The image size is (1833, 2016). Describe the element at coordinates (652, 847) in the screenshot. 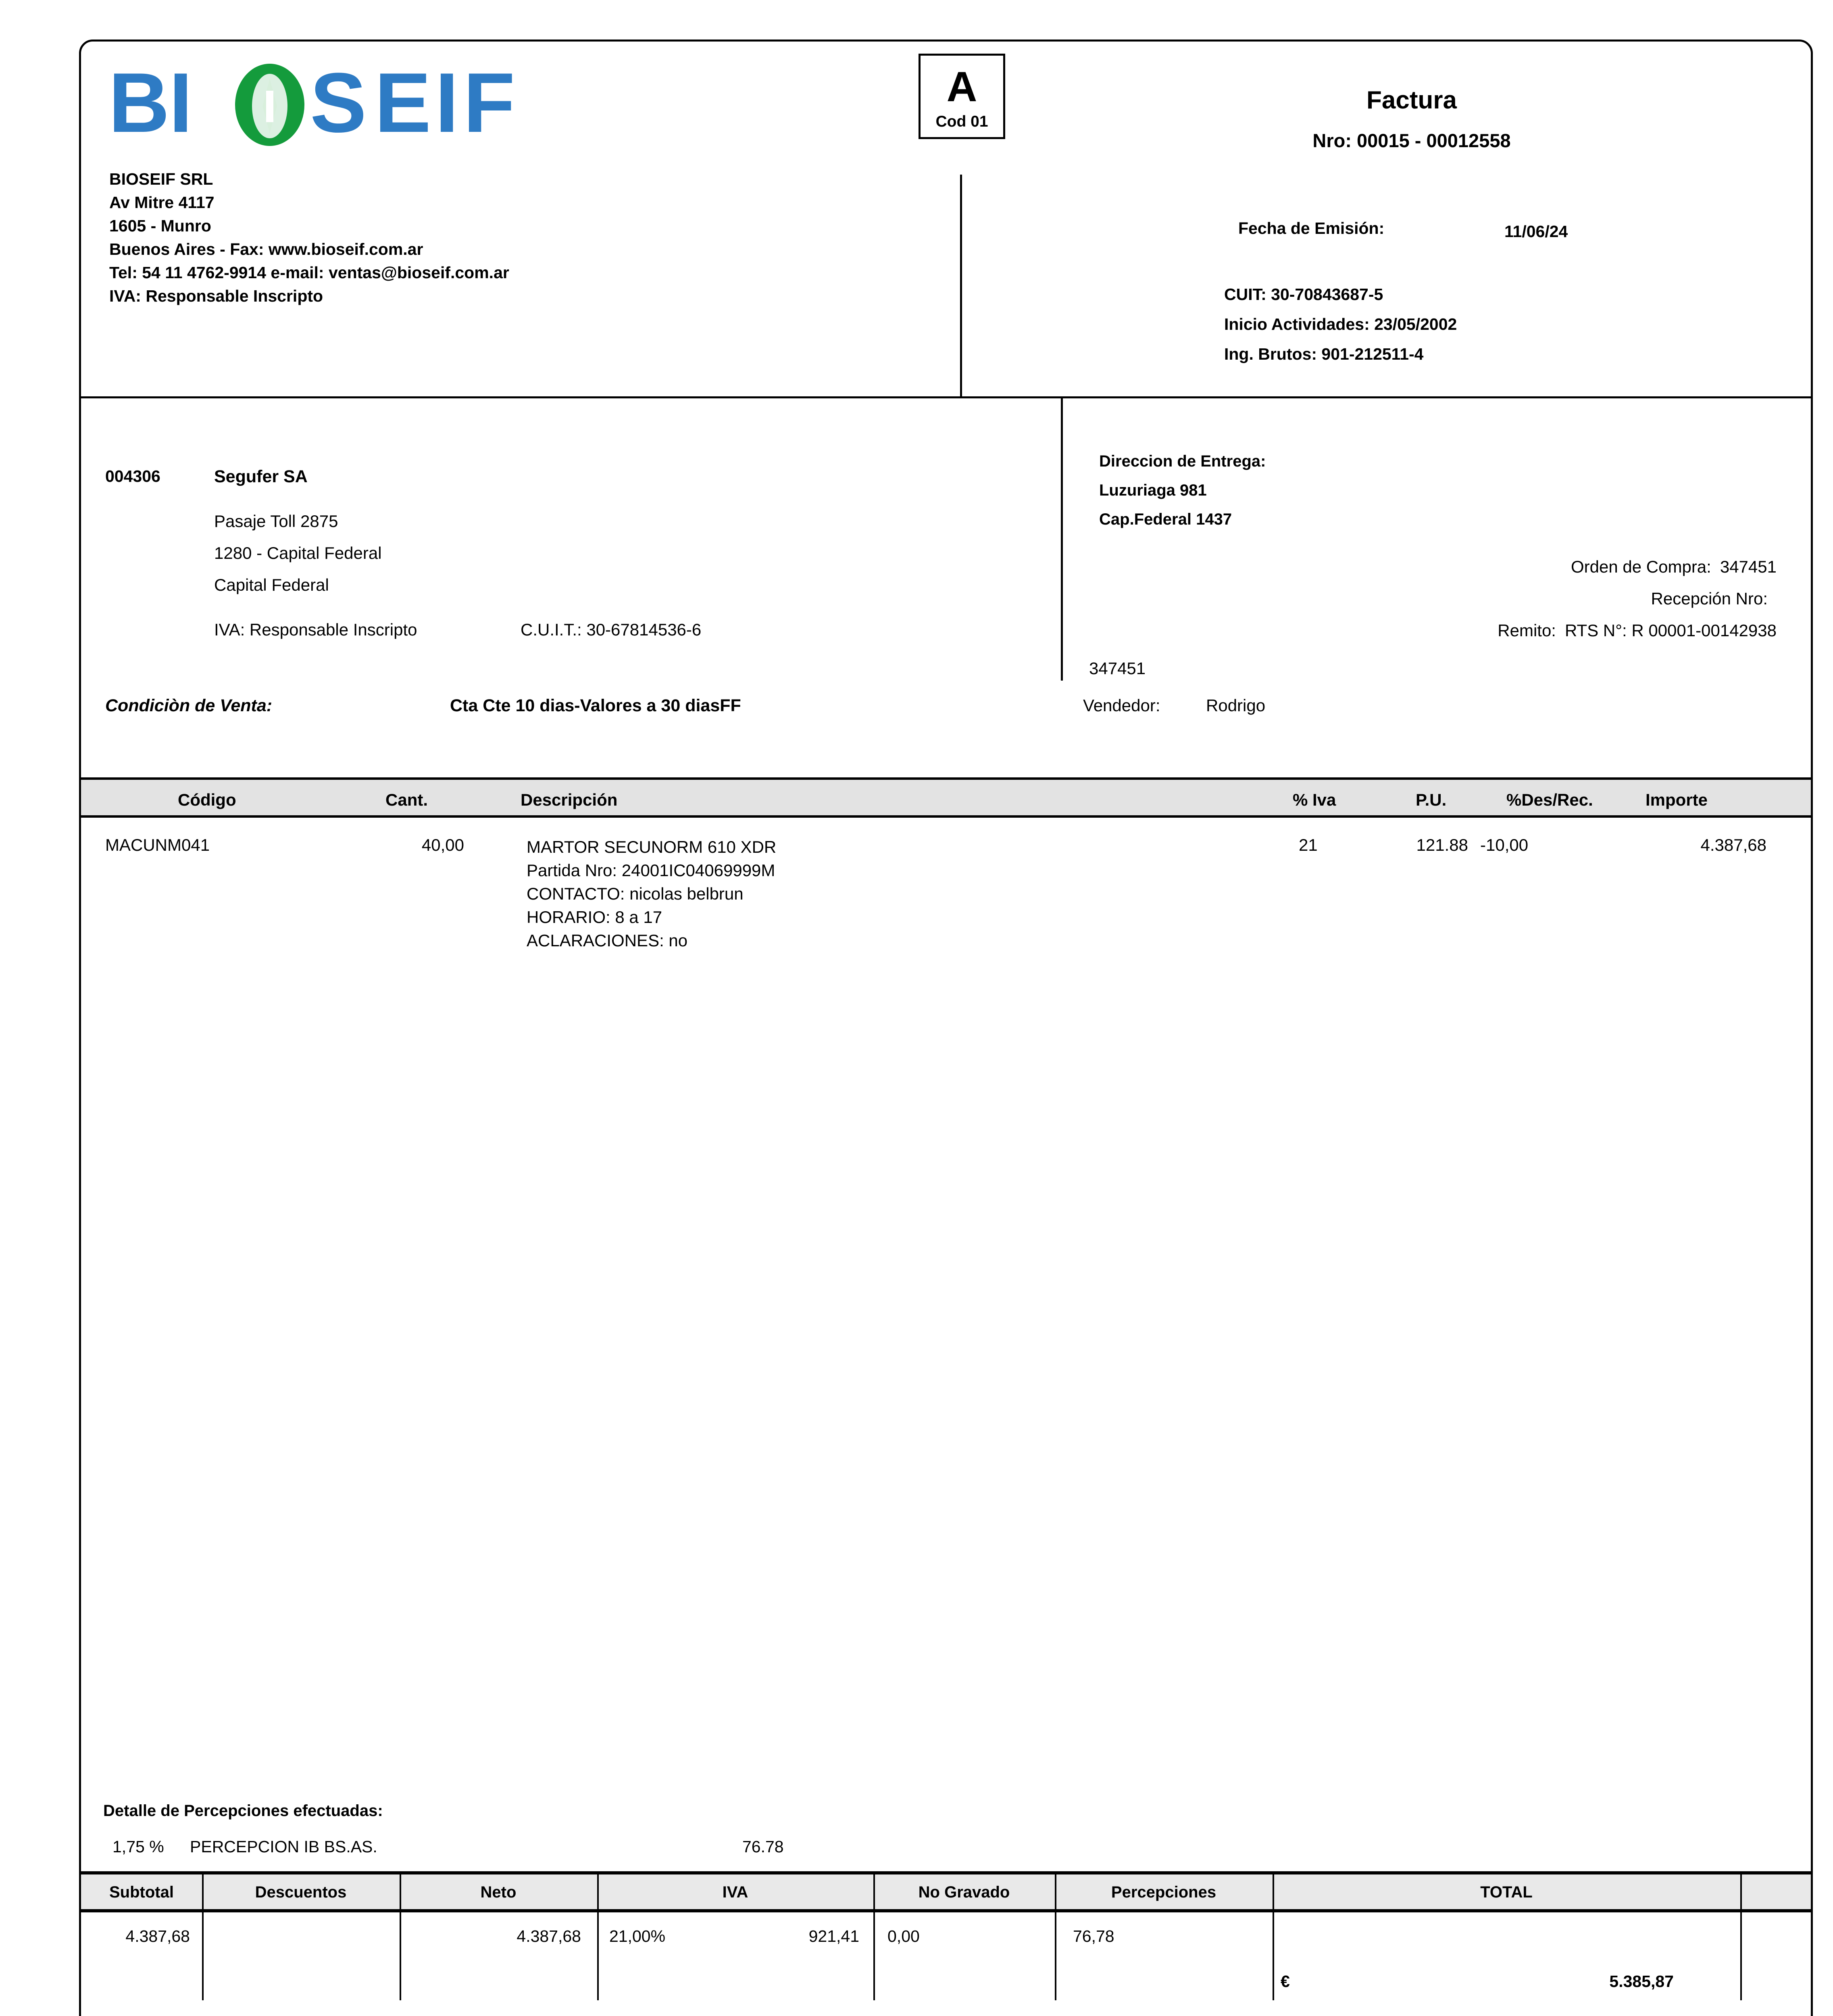

I see `desc-line-1: MARTOR SECUNORM 610 XDR` at that location.